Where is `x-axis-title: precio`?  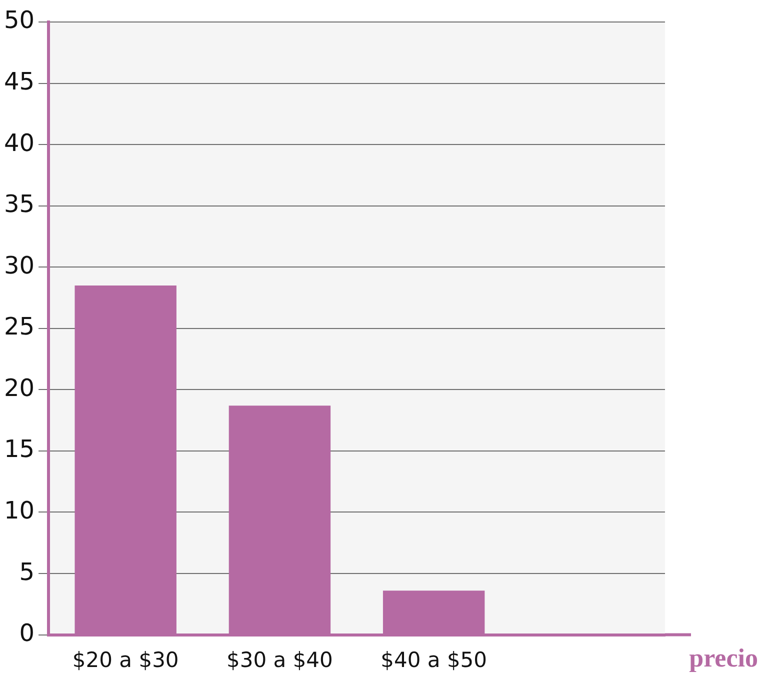 x-axis-title: precio is located at coordinates (723, 658).